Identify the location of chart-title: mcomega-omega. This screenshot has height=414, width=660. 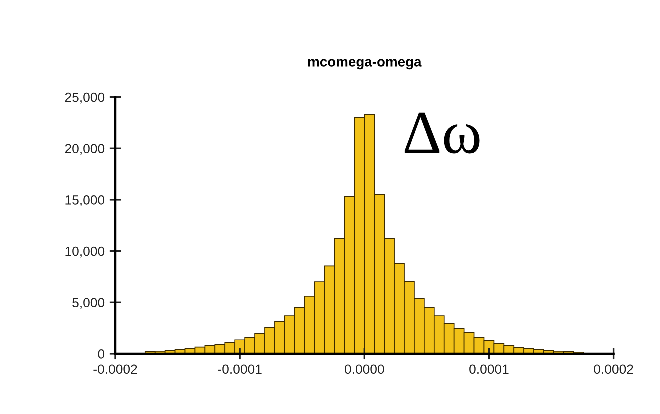
(365, 64).